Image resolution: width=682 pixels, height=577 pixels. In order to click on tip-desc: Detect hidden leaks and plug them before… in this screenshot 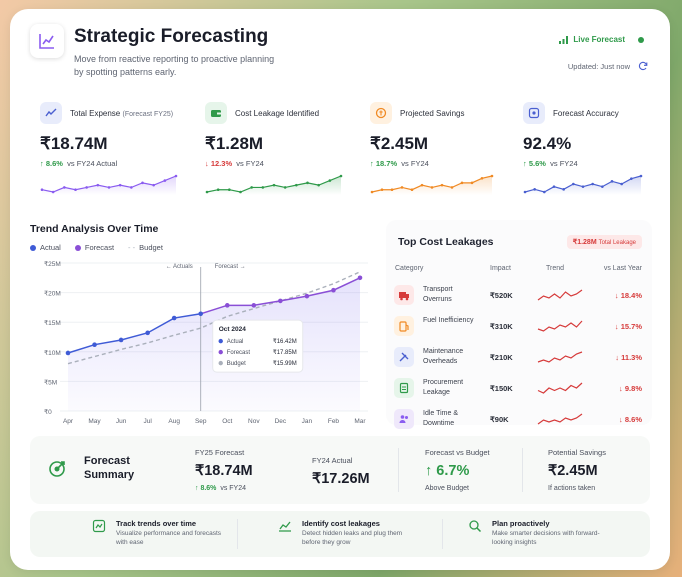, I will do `click(352, 538)`.